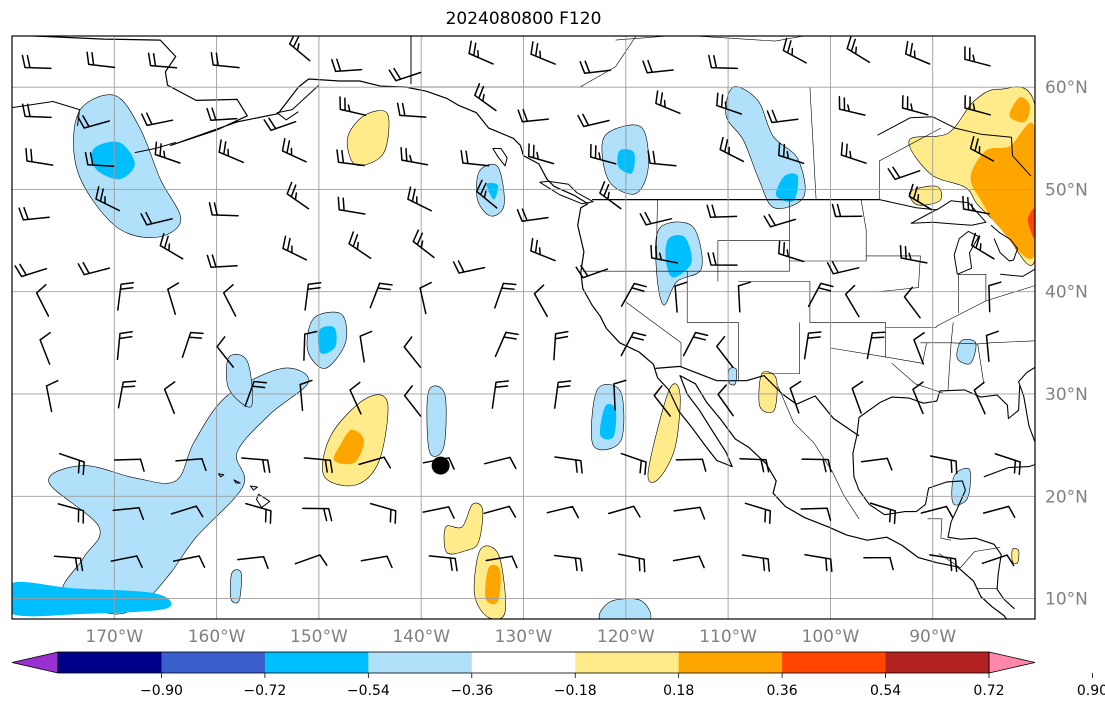  What do you see at coordinates (1066, 190) in the screenshot?
I see `lat-label-1: 50°N` at bounding box center [1066, 190].